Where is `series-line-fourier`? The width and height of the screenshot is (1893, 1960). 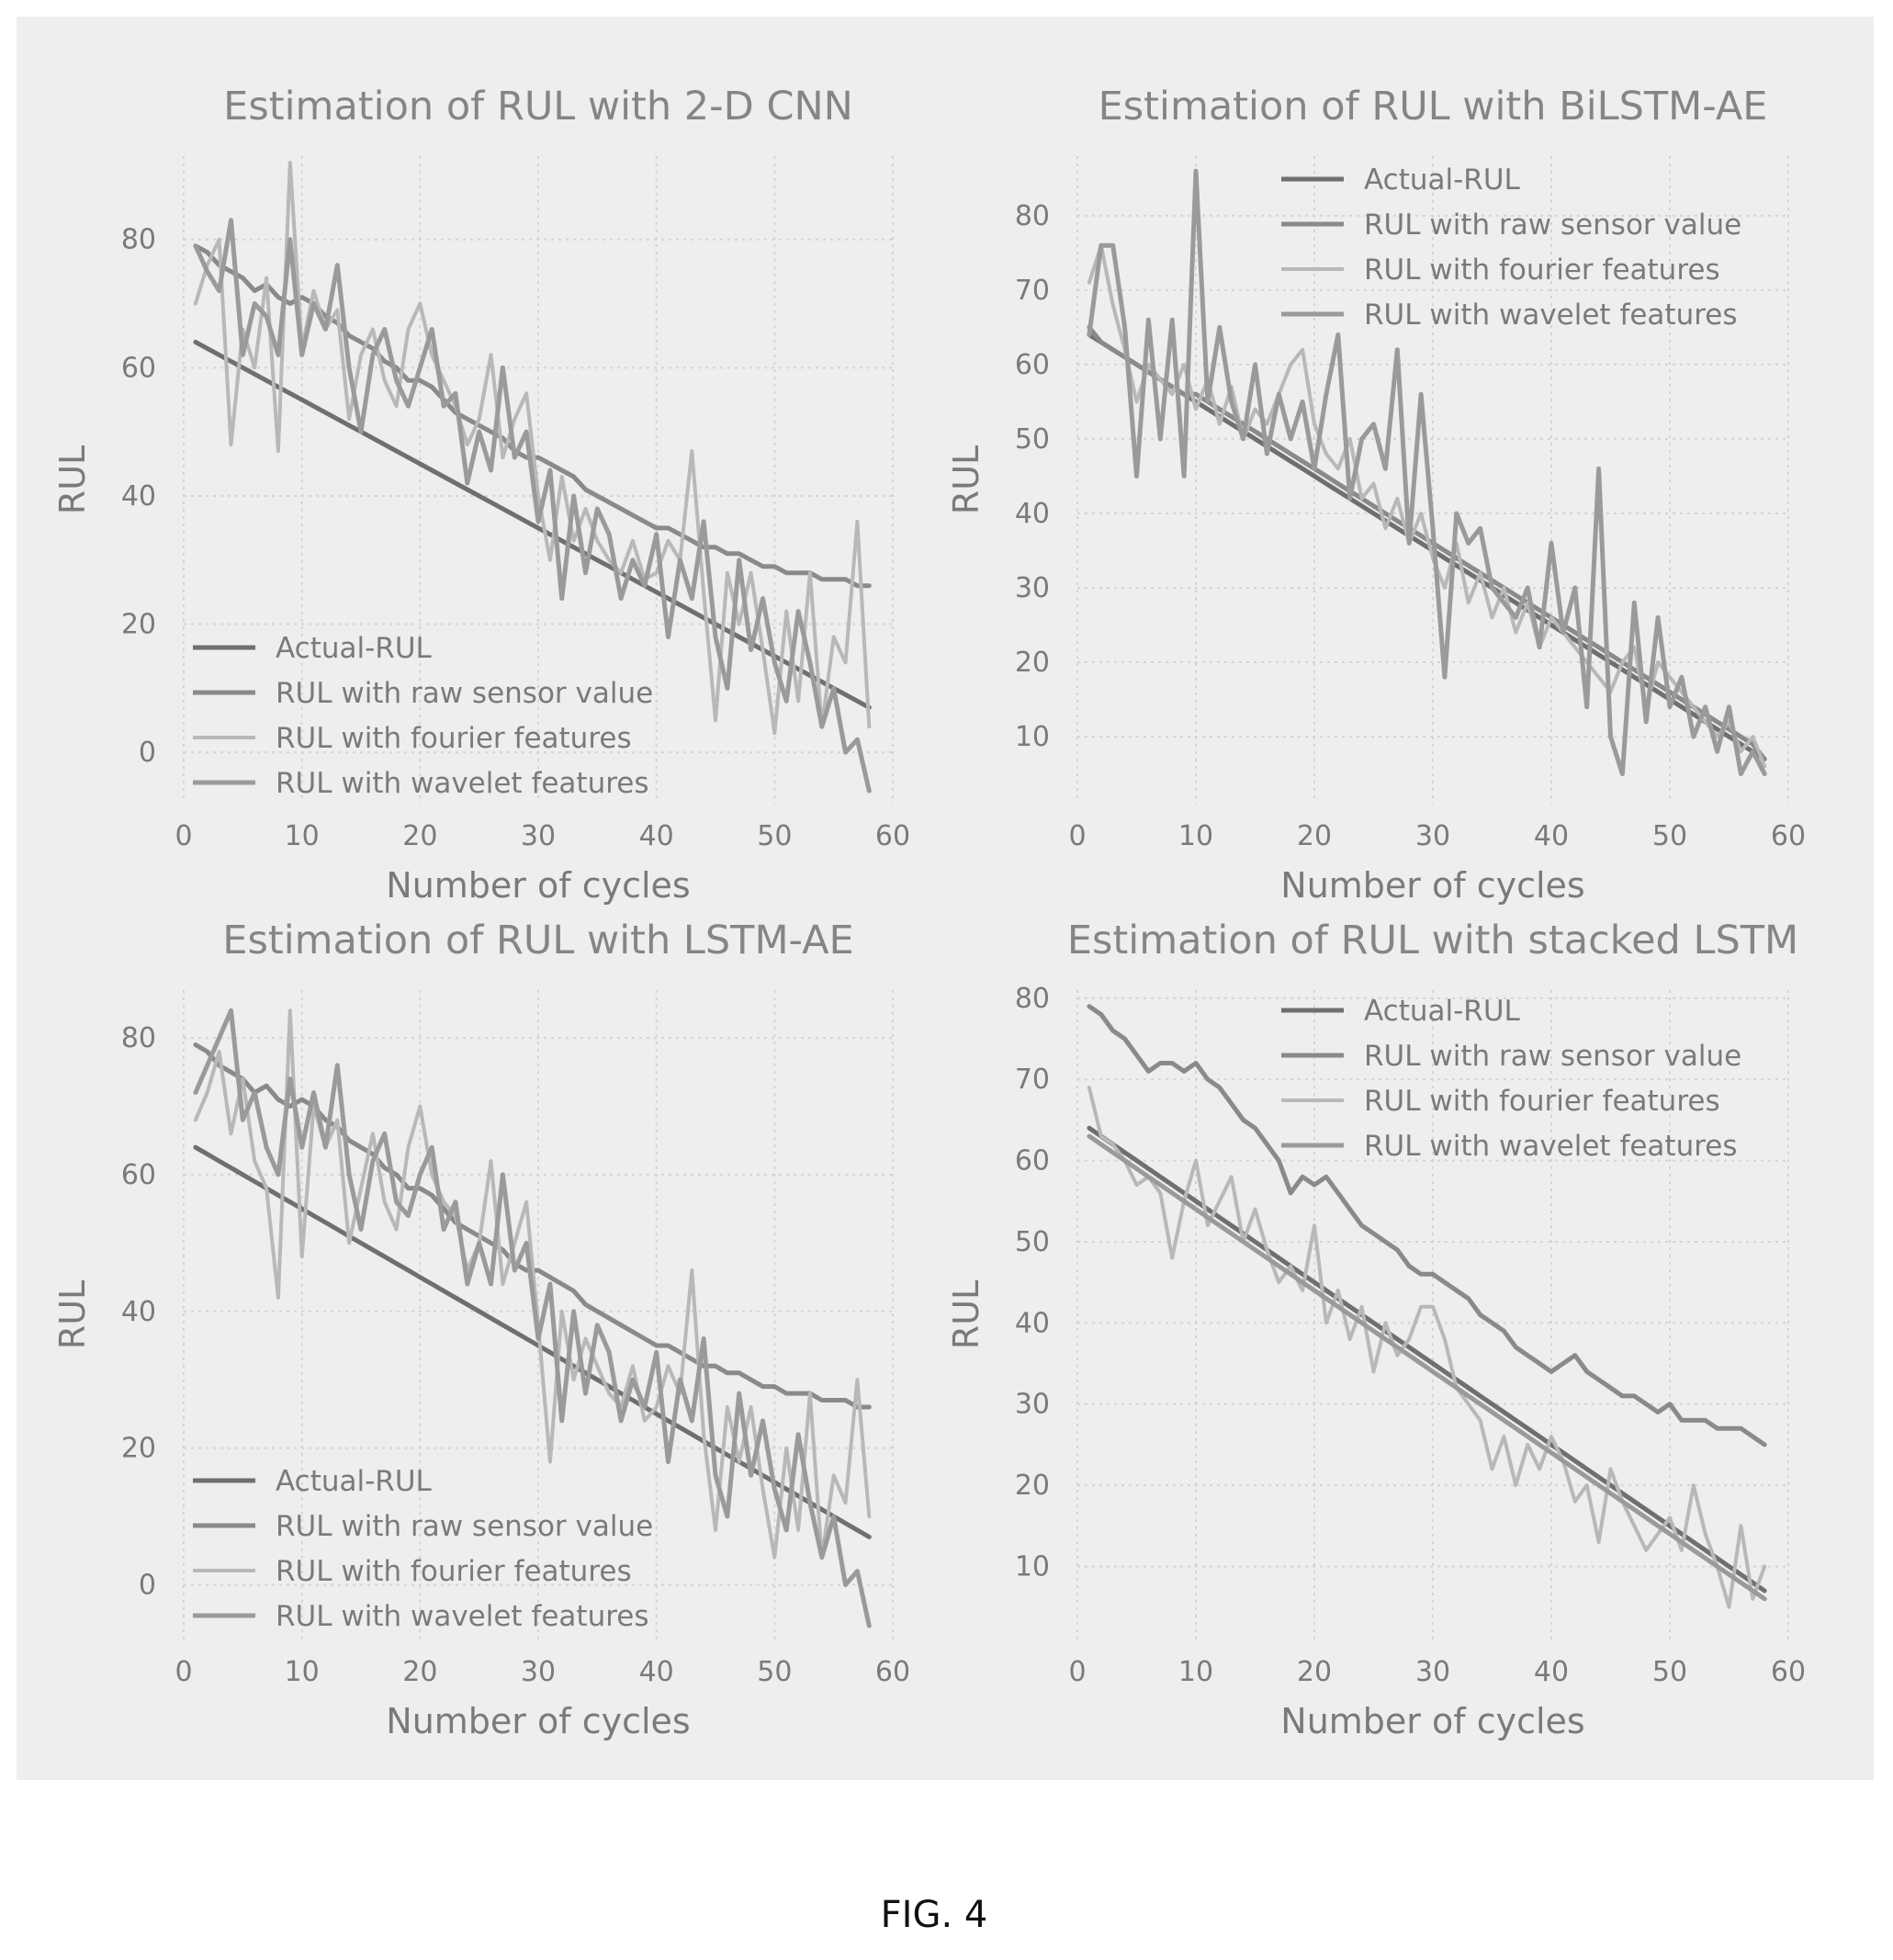
series-line-fourier is located at coordinates (1427, 1347).